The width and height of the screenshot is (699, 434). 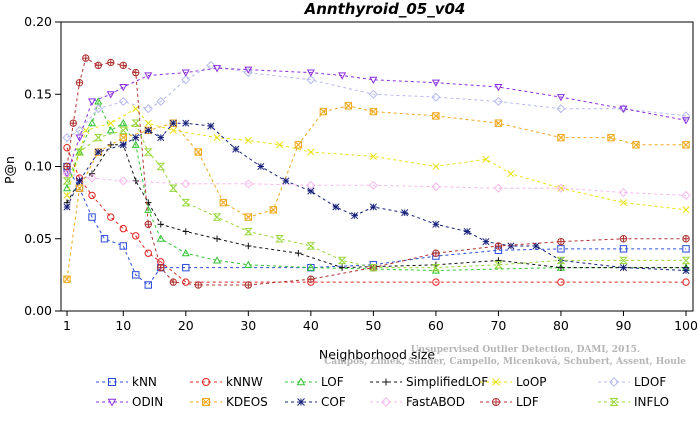 I want to click on legend-label: ODIN, so click(x=147, y=402).